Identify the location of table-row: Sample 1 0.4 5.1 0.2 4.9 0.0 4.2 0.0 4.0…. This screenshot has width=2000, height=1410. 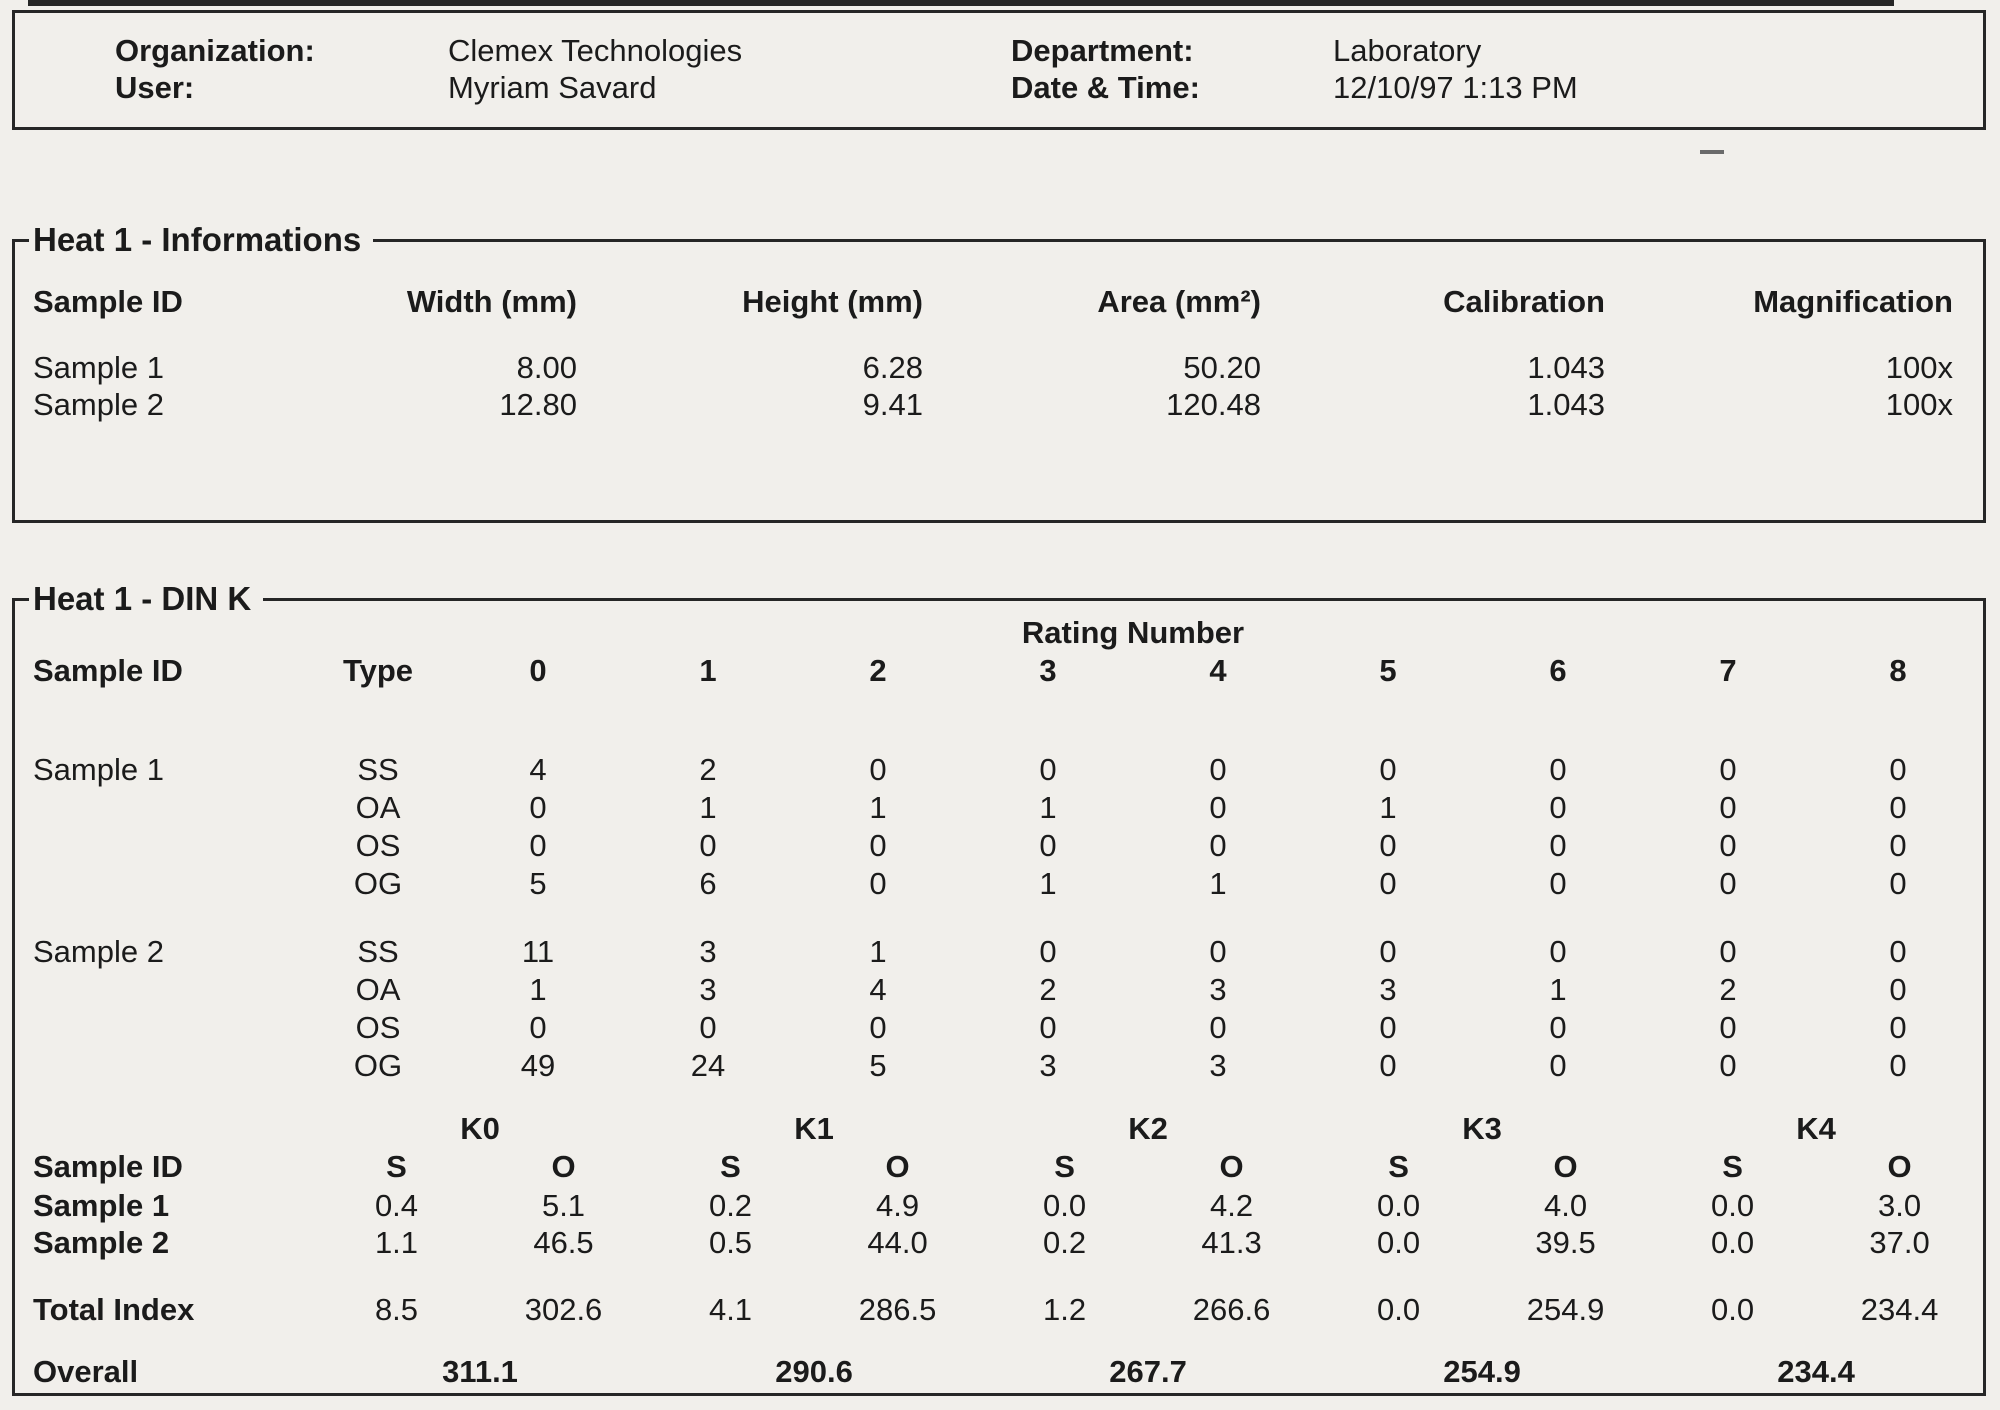
(1008, 1205).